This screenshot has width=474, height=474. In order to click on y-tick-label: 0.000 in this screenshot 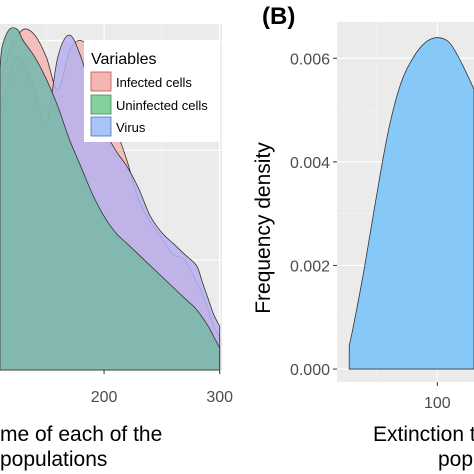, I will do `click(310, 370)`.